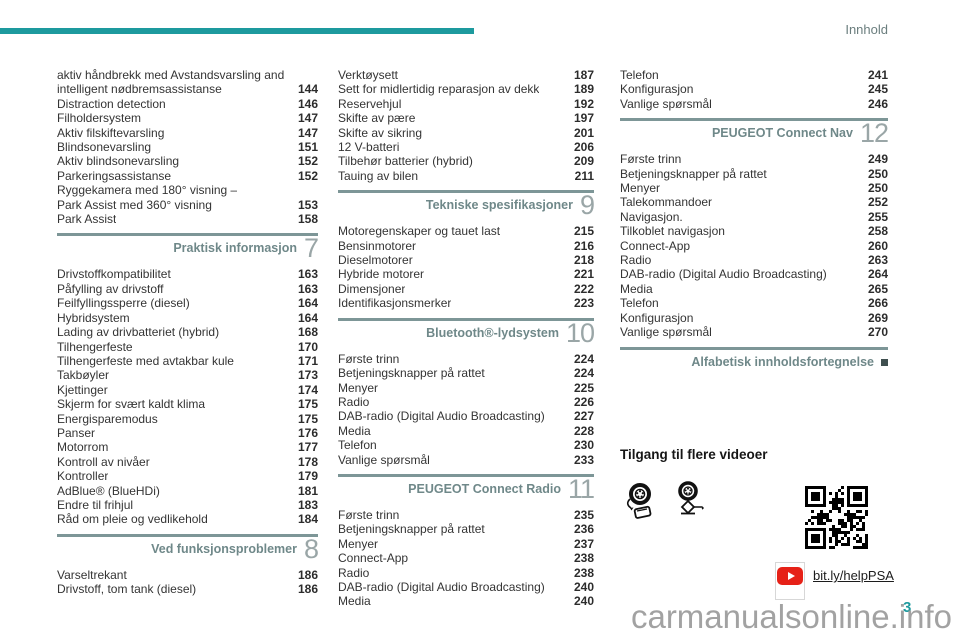 The height and width of the screenshot is (640, 960). Describe the element at coordinates (307, 375) in the screenshot. I see `entry-page-number: 173` at that location.